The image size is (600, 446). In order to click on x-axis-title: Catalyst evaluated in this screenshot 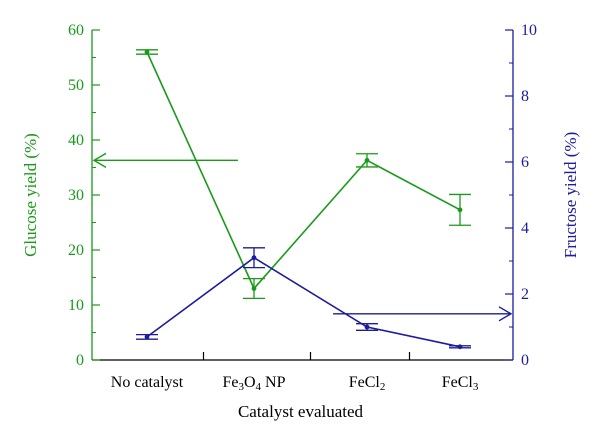, I will do `click(301, 411)`.